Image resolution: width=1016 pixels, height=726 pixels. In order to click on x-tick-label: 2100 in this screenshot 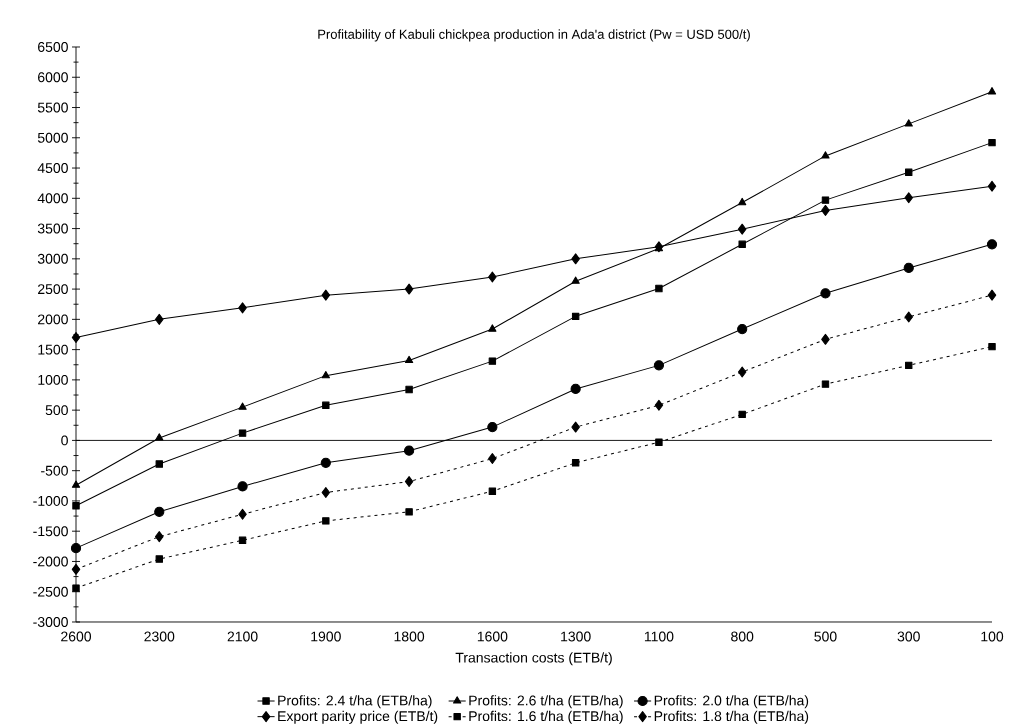, I will do `click(242, 636)`.